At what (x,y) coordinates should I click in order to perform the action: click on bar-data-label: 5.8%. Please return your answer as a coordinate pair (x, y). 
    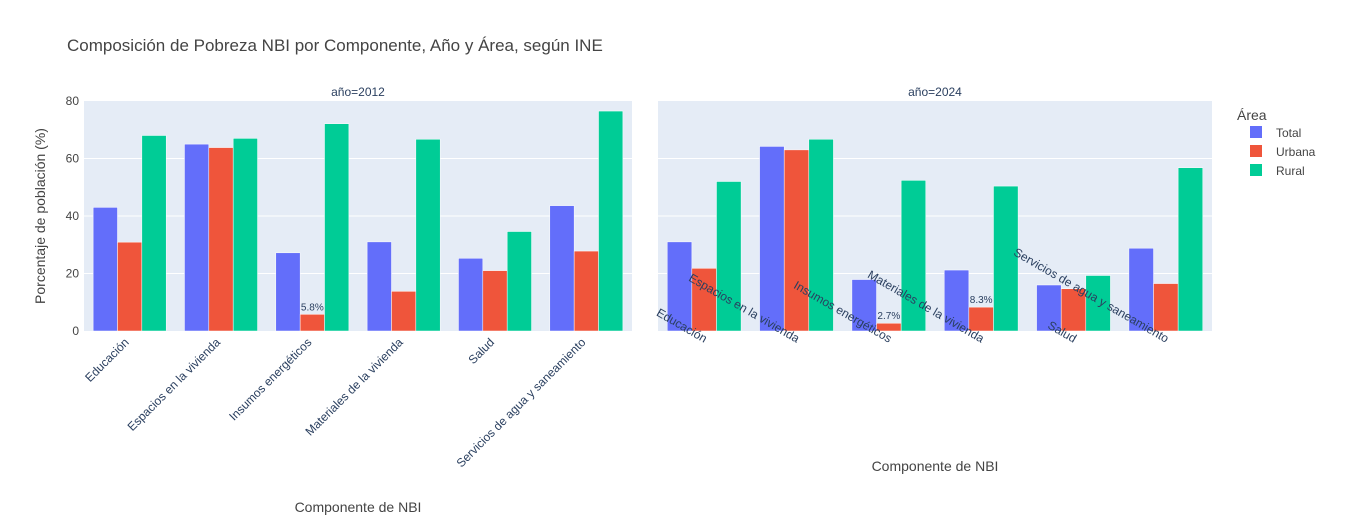
    Looking at the image, I should click on (312, 307).